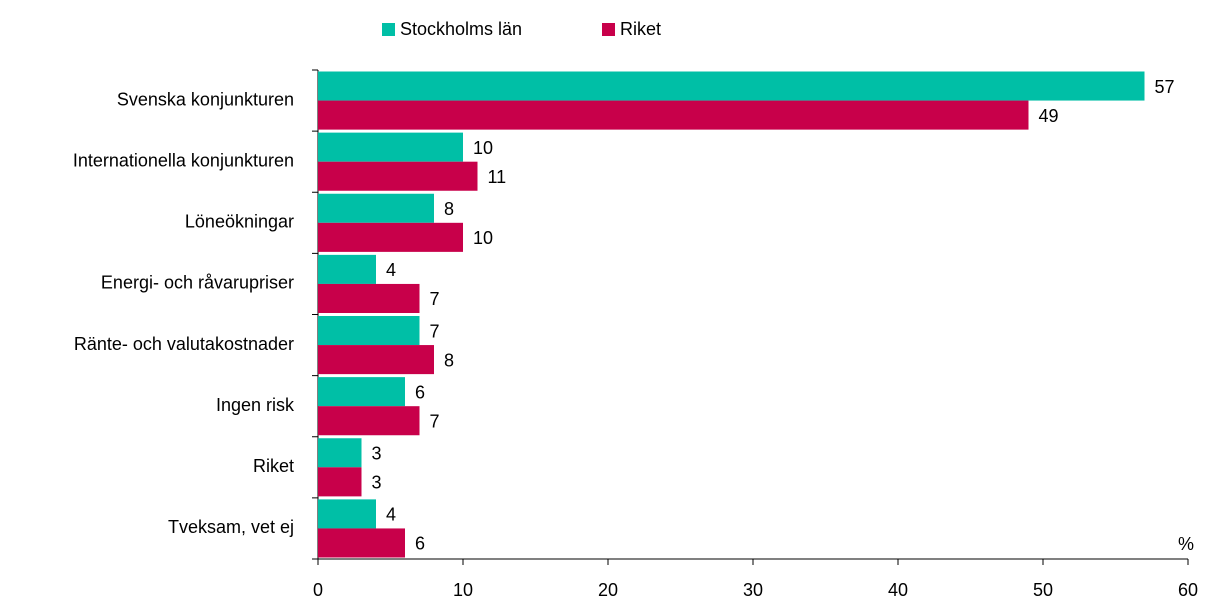  What do you see at coordinates (1165, 87) in the screenshot?
I see `value-label: 57` at bounding box center [1165, 87].